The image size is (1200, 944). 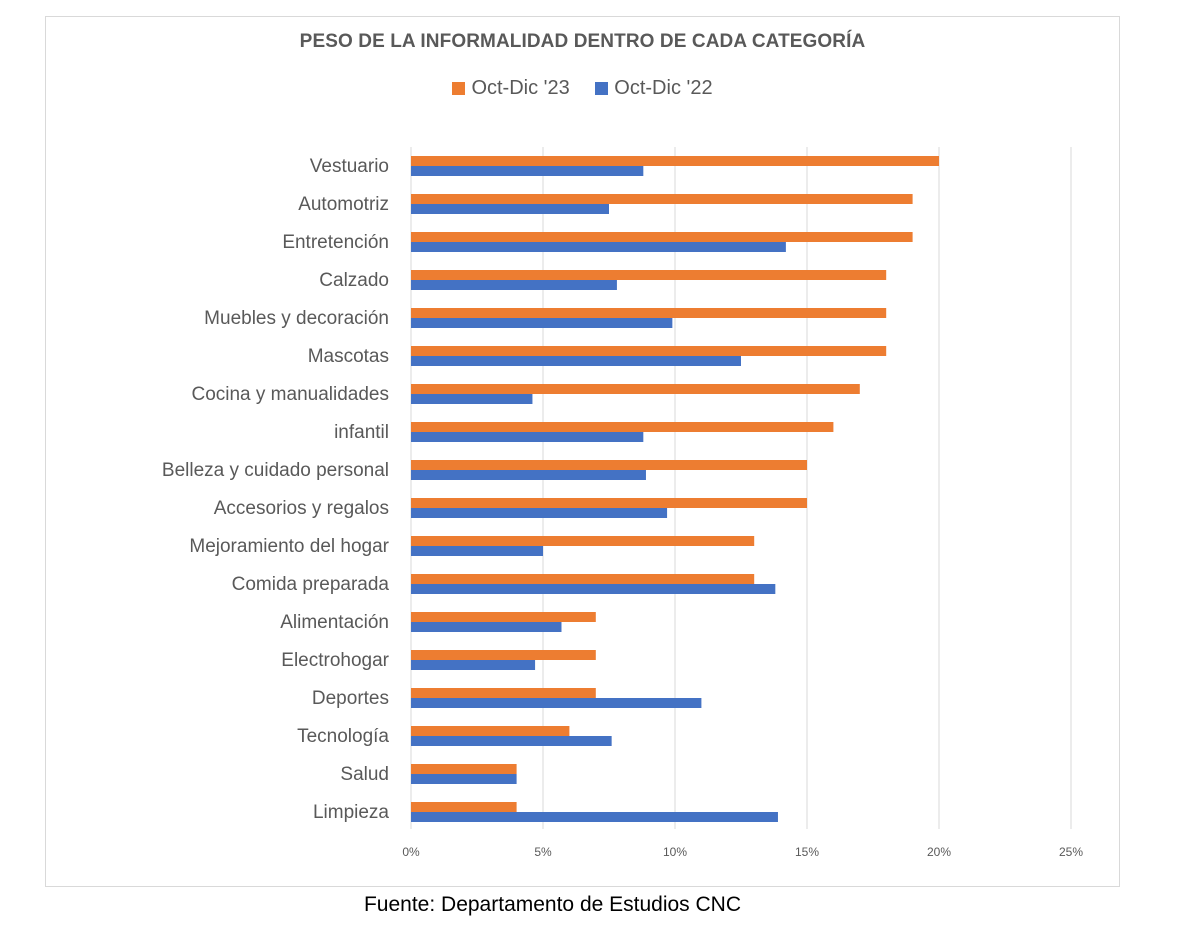 I want to click on legend-swatch-orange, so click(x=459, y=88).